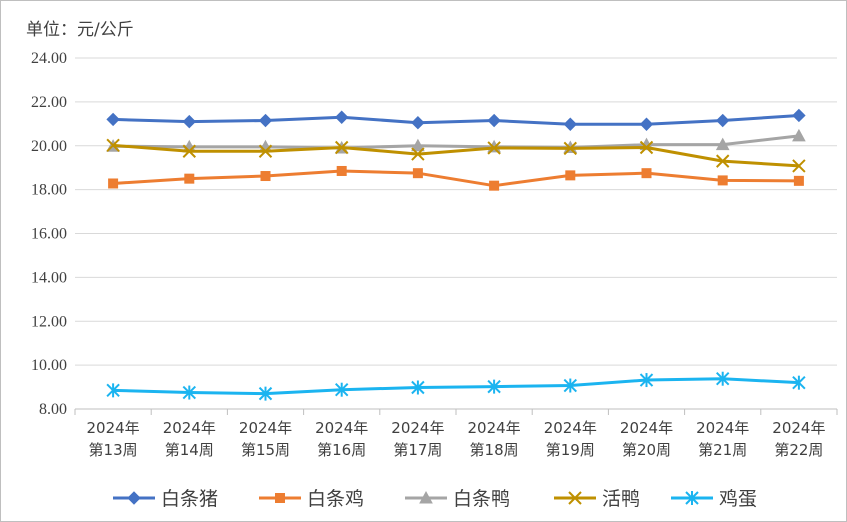  What do you see at coordinates (189, 439) in the screenshot?
I see `x-tick-label: 2024年第14周` at bounding box center [189, 439].